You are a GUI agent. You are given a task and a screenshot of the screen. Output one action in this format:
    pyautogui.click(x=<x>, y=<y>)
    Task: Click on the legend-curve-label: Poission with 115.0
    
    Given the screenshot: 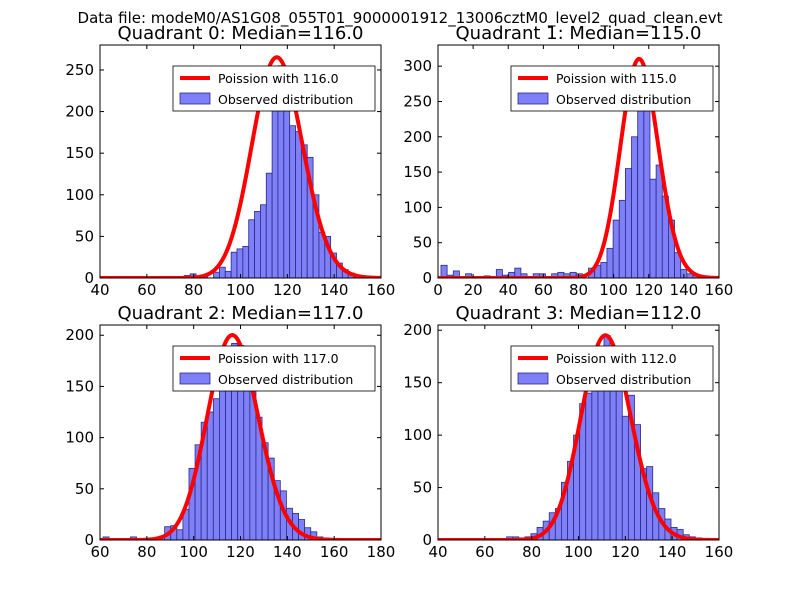 What is the action you would take?
    pyautogui.click(x=616, y=78)
    